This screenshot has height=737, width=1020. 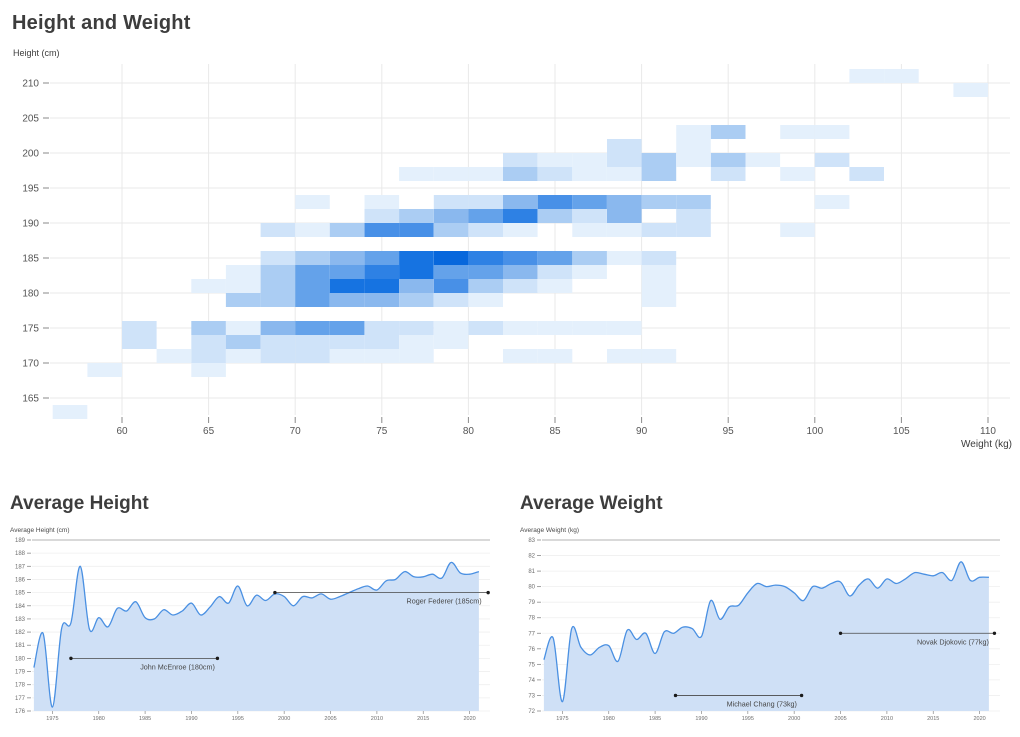 What do you see at coordinates (20, 633) in the screenshot?
I see `y-tick-label: 182` at bounding box center [20, 633].